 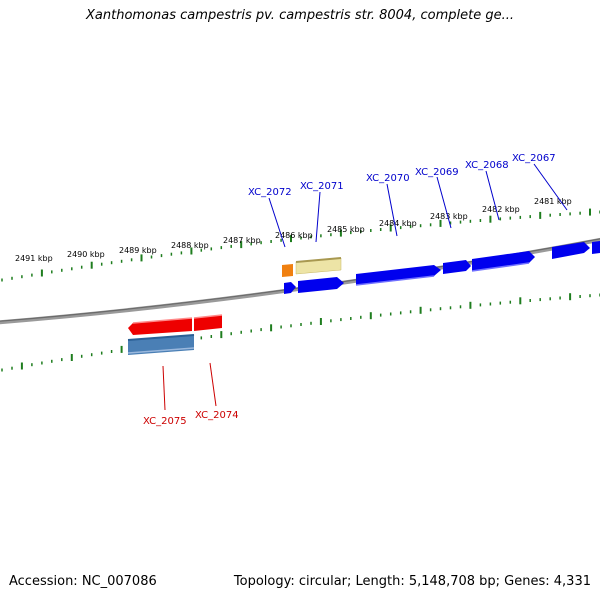 What do you see at coordinates (34, 258) in the screenshot?
I see `kbp-label: 2491 kbp` at bounding box center [34, 258].